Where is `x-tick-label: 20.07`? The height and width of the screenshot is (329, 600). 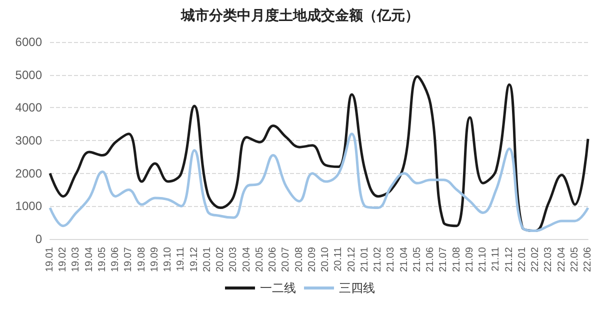
x-tick-label: 20.07 is located at coordinates (286, 259).